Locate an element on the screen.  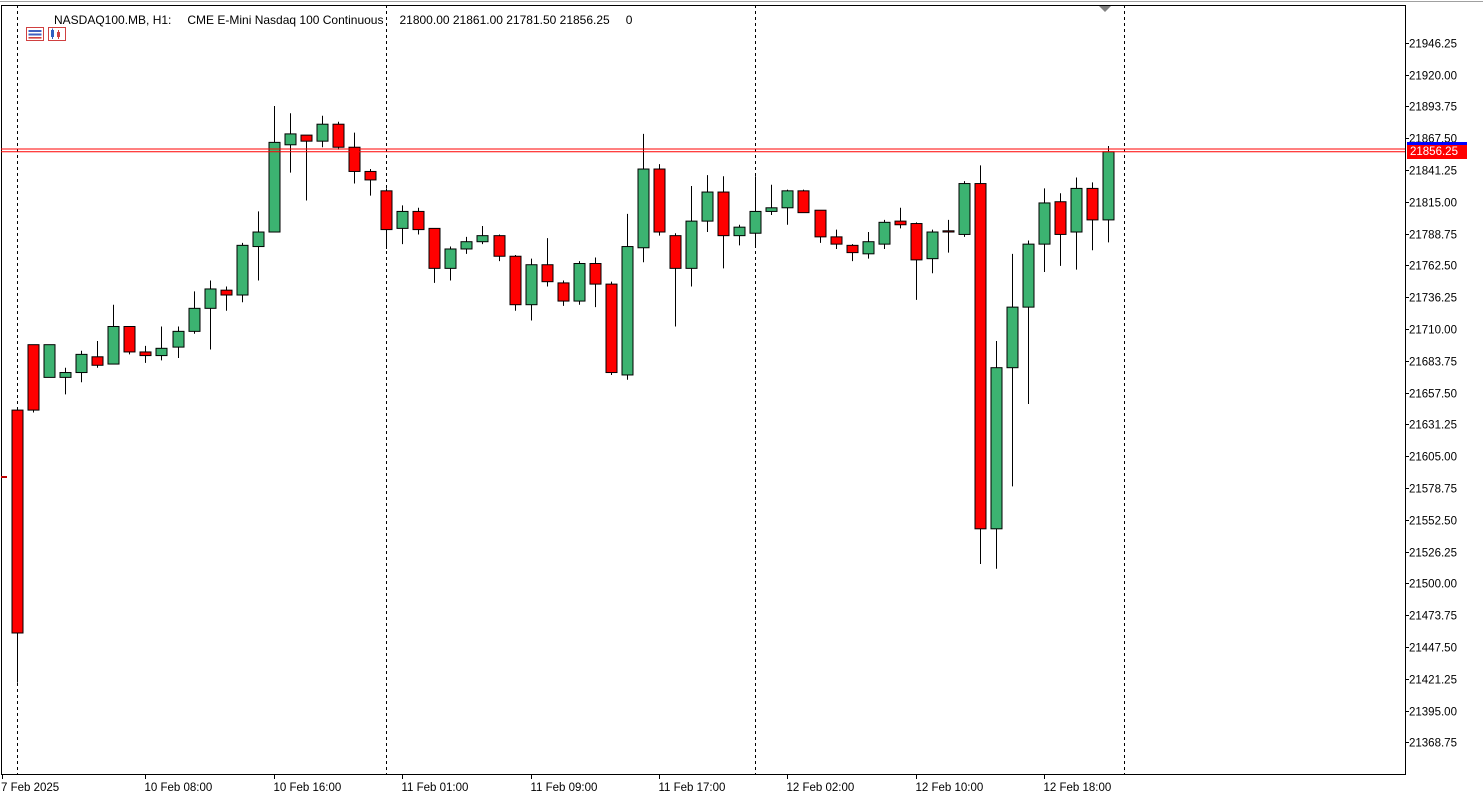
y-tick-label: 21605.00 is located at coordinates (1433, 458).